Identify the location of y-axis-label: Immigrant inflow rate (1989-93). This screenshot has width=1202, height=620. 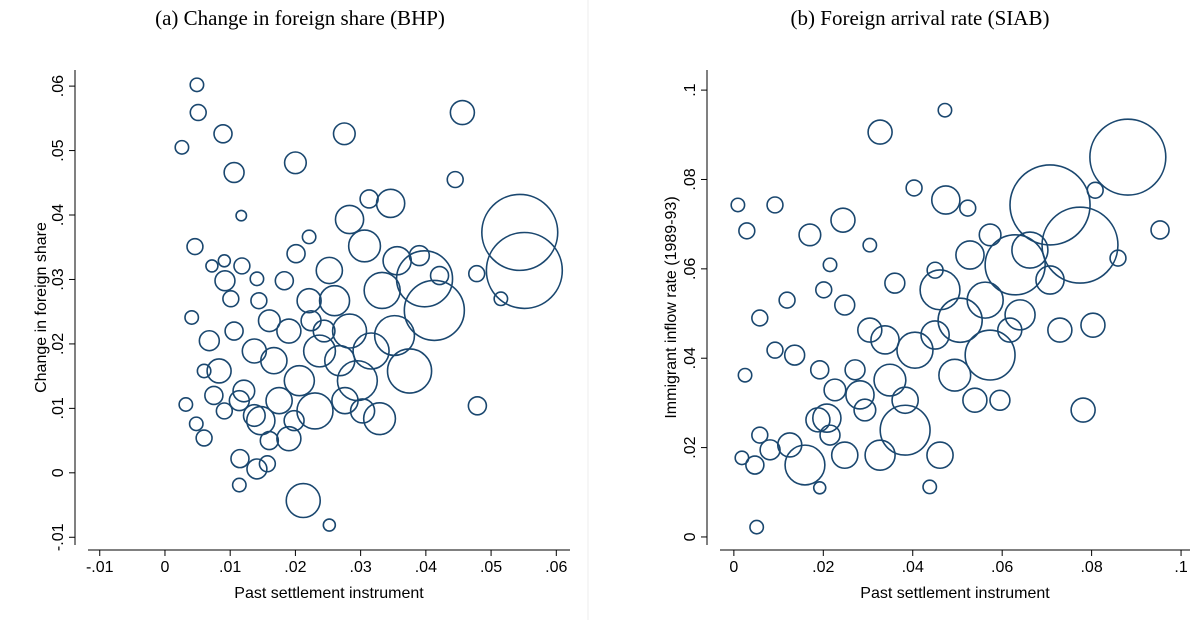
(671, 307).